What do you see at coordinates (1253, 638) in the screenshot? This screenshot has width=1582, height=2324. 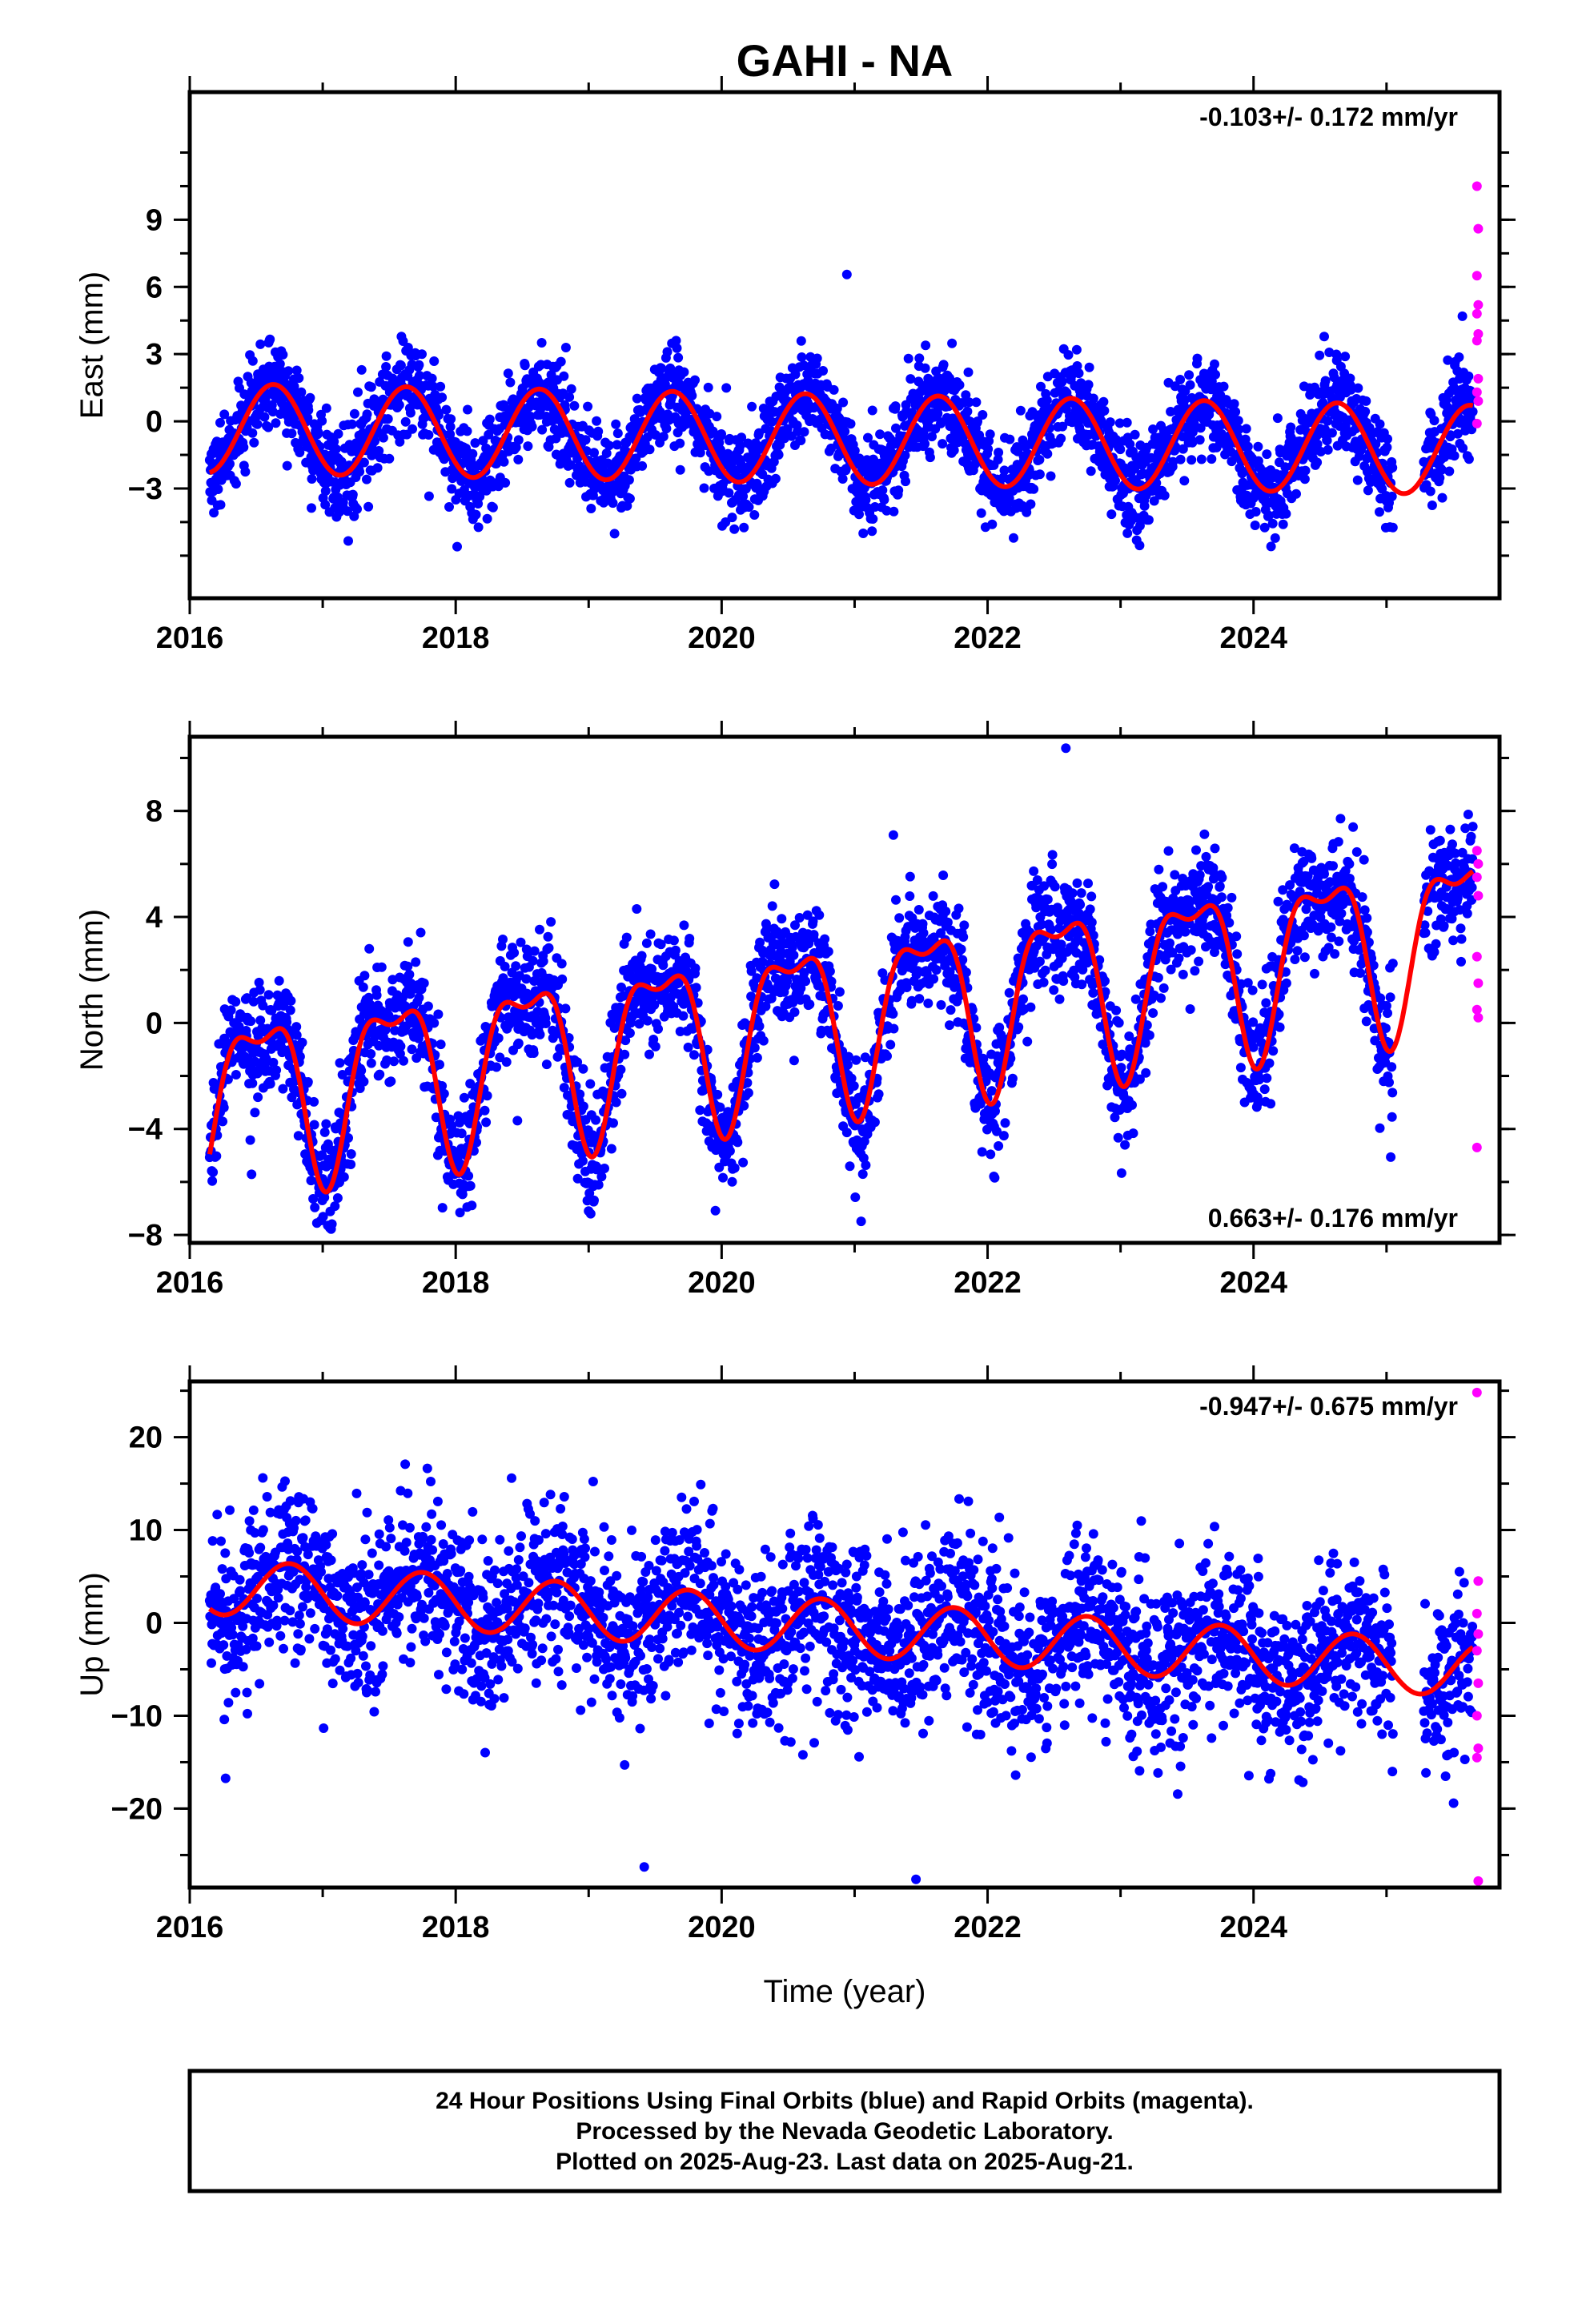 I see `east-x-tick-label: 2024` at bounding box center [1253, 638].